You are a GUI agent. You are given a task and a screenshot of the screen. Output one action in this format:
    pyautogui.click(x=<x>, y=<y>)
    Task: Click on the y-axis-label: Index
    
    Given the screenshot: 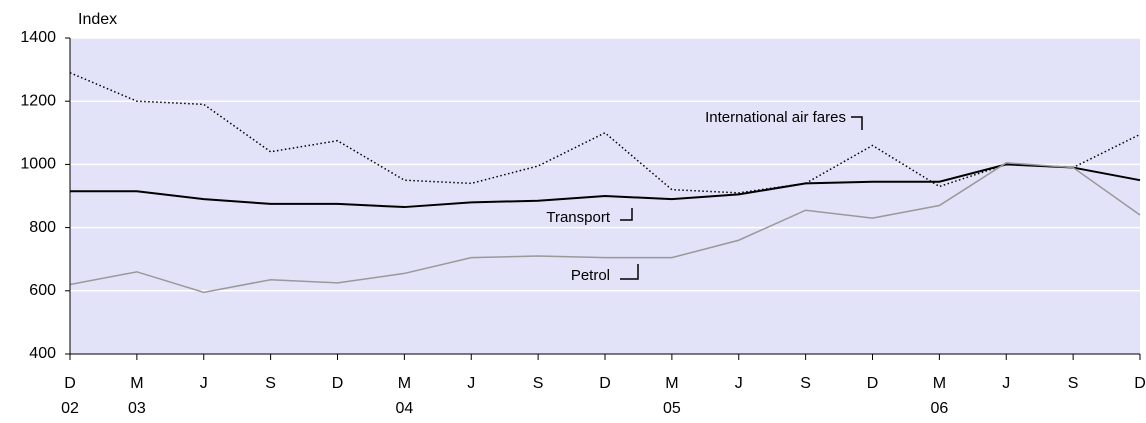 What is the action you would take?
    pyautogui.click(x=97, y=19)
    